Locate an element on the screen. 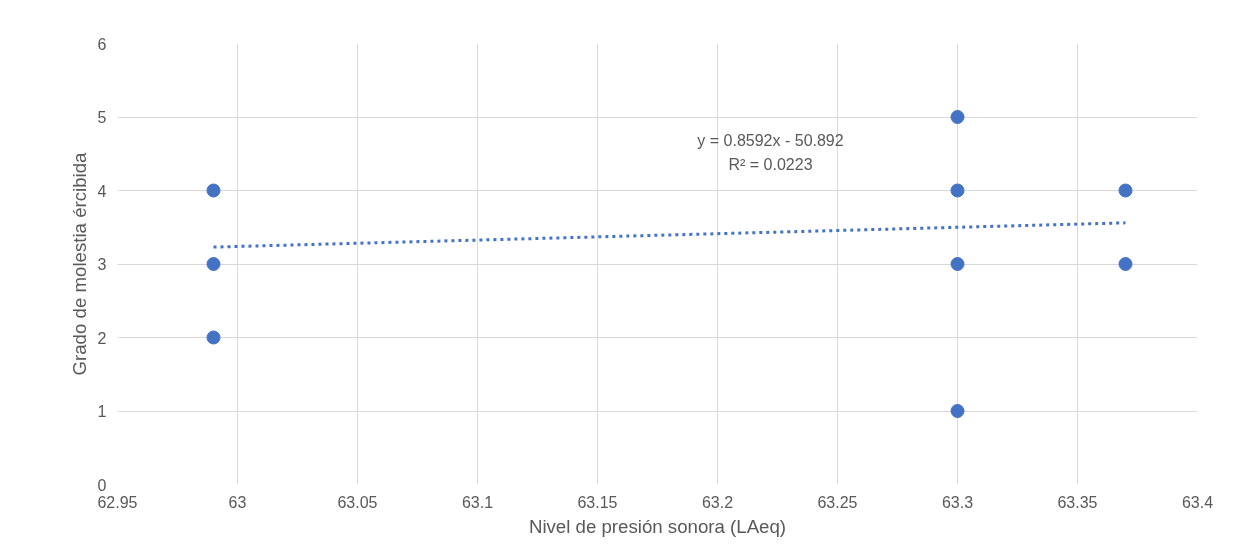  x-tick-label: 63.3 is located at coordinates (957, 502).